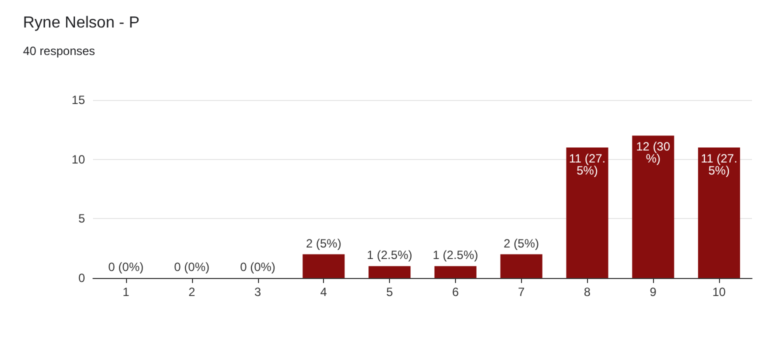  What do you see at coordinates (79, 159) in the screenshot?
I see `y-tick-label: 10` at bounding box center [79, 159].